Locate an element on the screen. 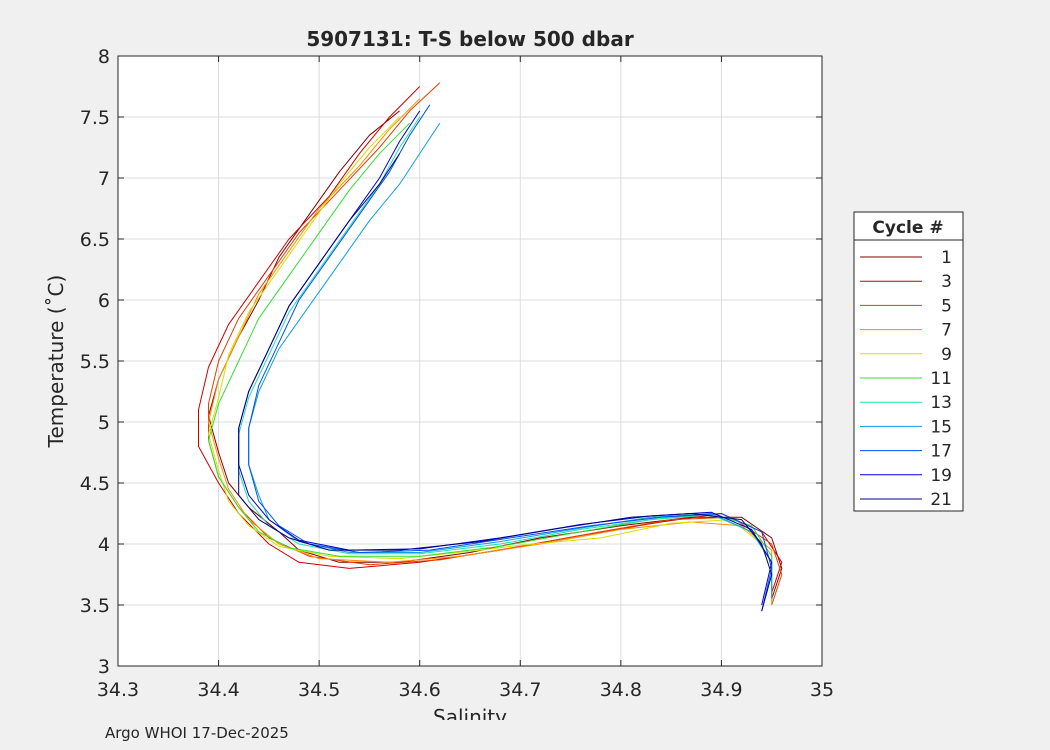 The image size is (1050, 750). y-tick-label: 6.5 is located at coordinates (95, 240).